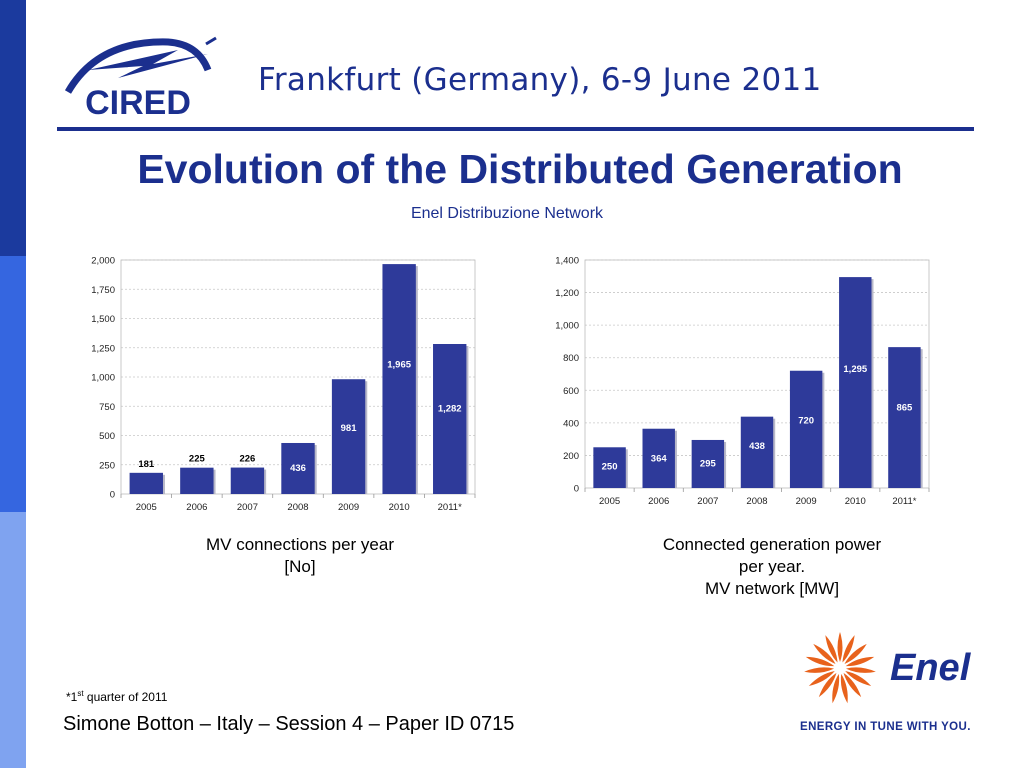 This screenshot has height=768, width=1024. Describe the element at coordinates (567, 261) in the screenshot. I see `y-tick-label: 1,400` at that location.